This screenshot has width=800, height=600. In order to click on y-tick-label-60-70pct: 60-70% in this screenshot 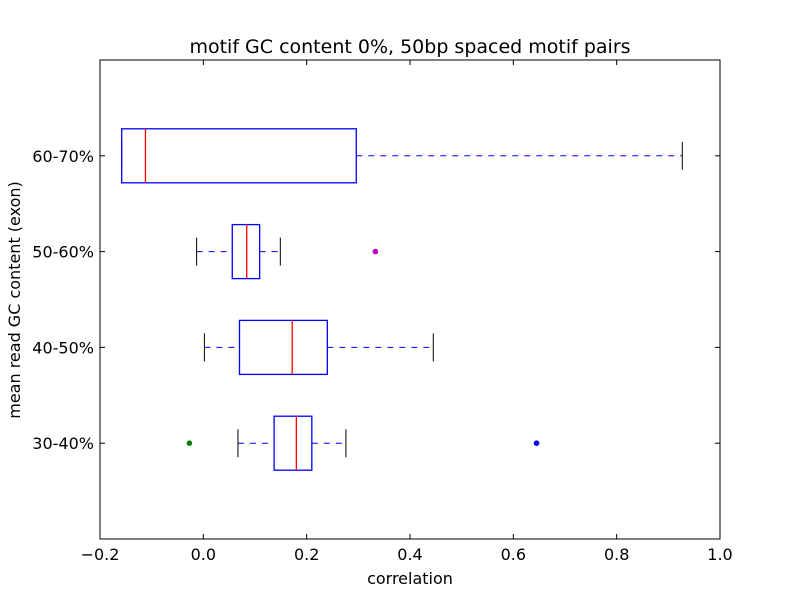, I will do `click(63, 156)`.